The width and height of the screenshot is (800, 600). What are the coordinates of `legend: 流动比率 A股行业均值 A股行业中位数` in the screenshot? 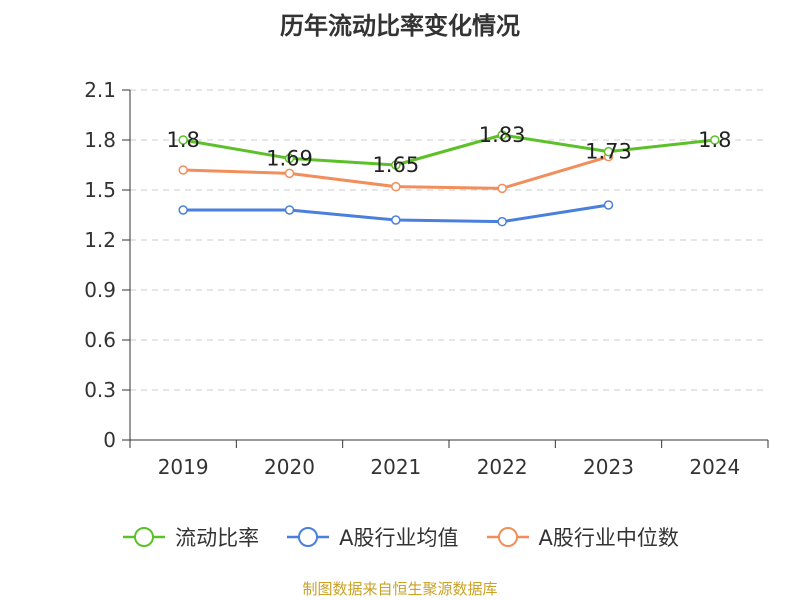 It's located at (400, 537).